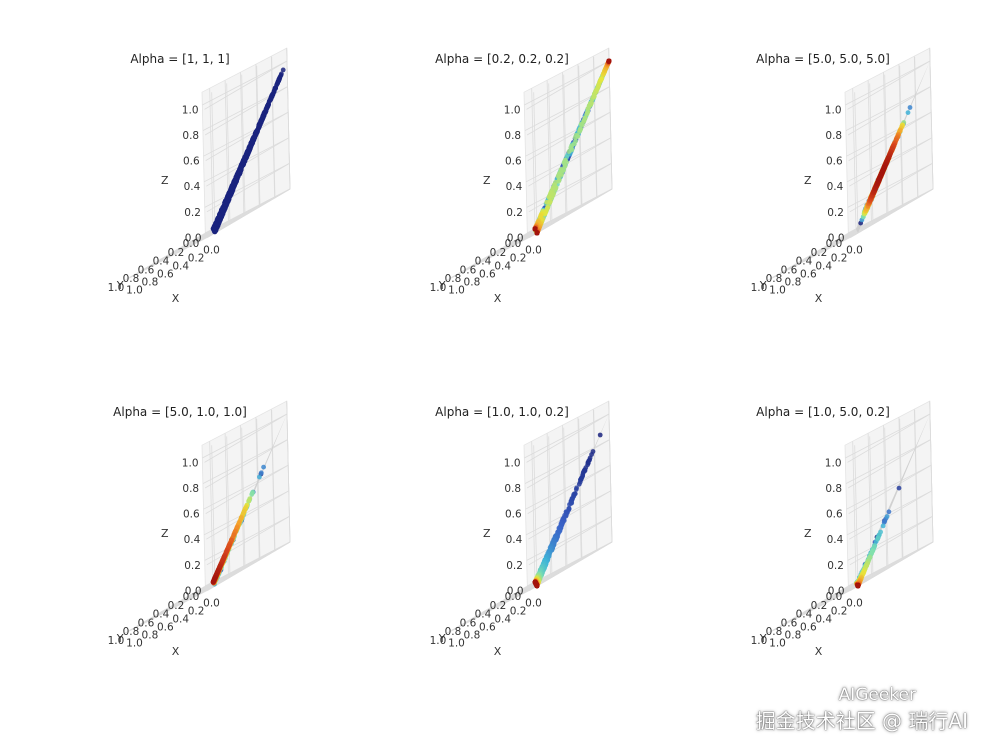 The width and height of the screenshot is (990, 747). I want to click on z-tick-label: 0.6, so click(513, 515).